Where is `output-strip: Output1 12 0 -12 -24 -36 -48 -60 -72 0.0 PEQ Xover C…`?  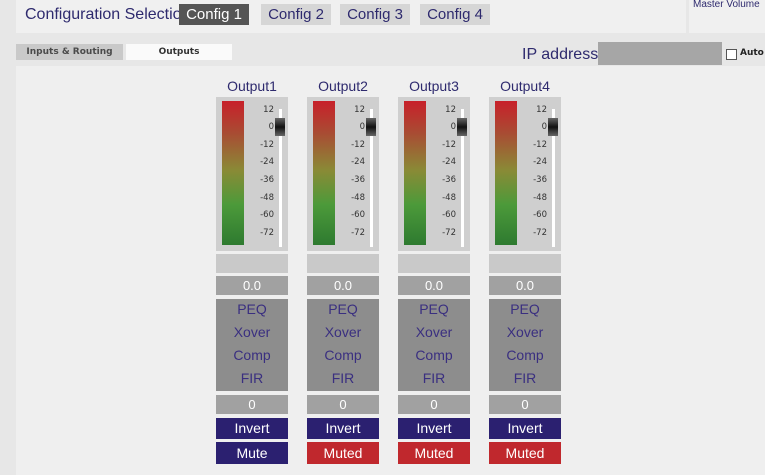 output-strip: Output1 12 0 -12 -24 -36 -48 -60 -72 0.0 PEQ Xover C… is located at coordinates (252, 271).